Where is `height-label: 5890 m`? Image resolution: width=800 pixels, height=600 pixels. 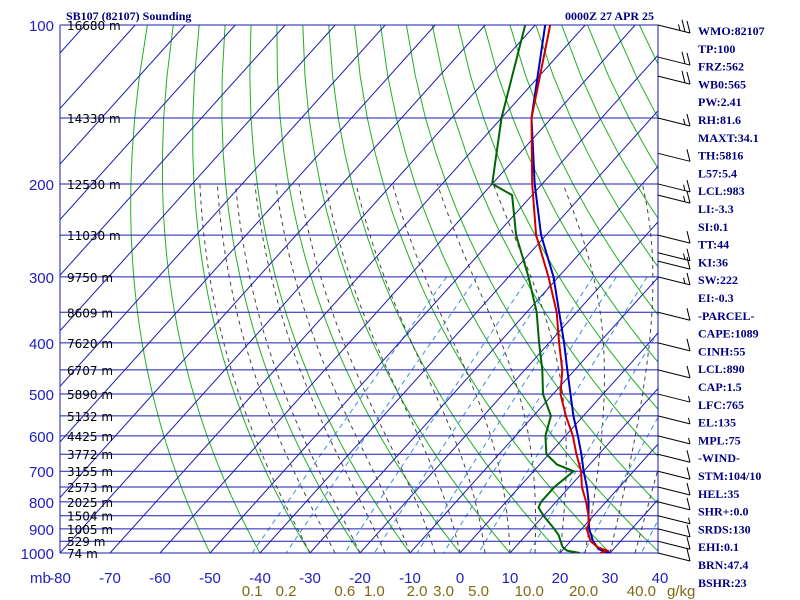 height-label: 5890 m is located at coordinates (90, 395).